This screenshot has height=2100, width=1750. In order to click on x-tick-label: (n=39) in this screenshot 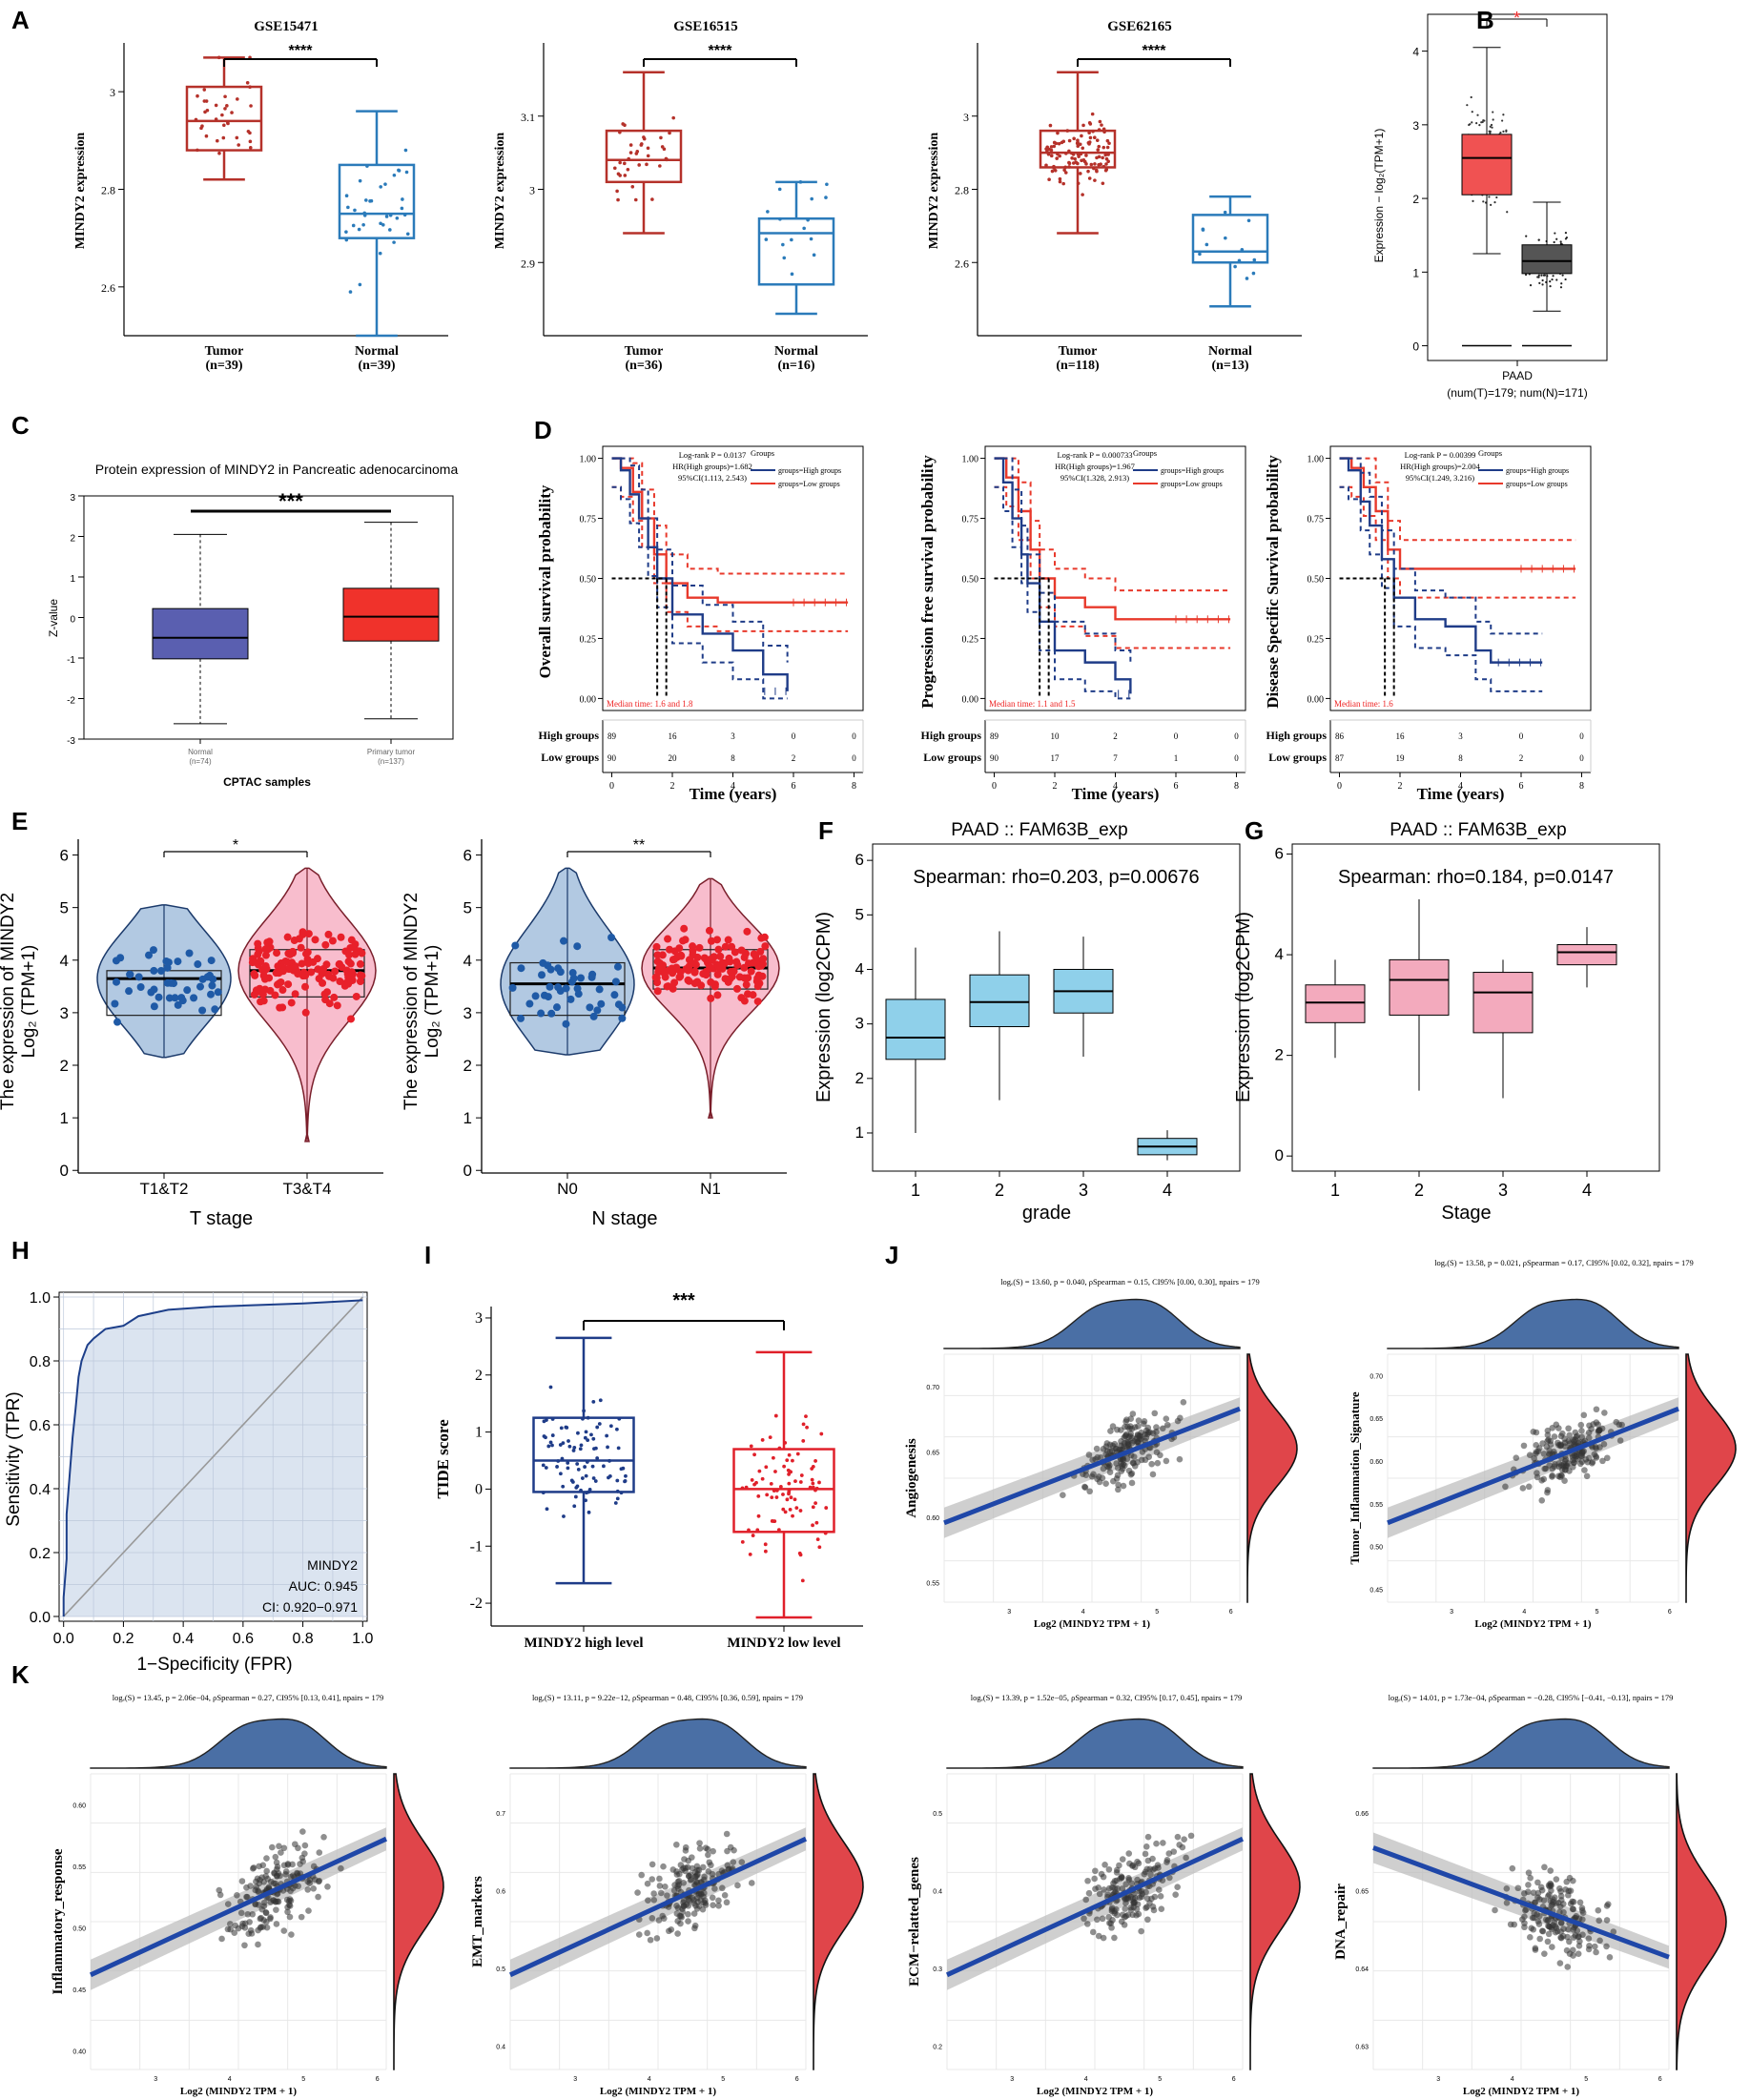, I will do `click(376, 366)`.